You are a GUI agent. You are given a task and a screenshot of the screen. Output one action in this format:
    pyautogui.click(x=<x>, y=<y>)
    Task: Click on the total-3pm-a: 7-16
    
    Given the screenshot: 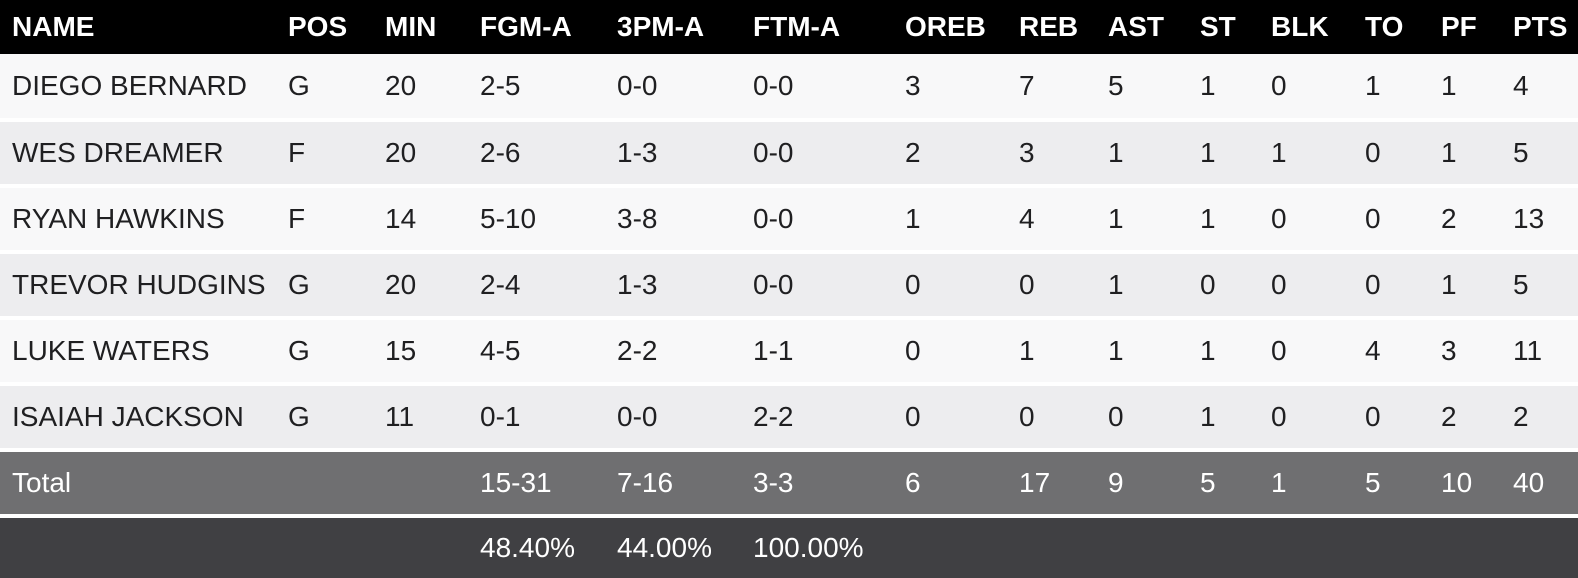 What is the action you would take?
    pyautogui.click(x=673, y=484)
    